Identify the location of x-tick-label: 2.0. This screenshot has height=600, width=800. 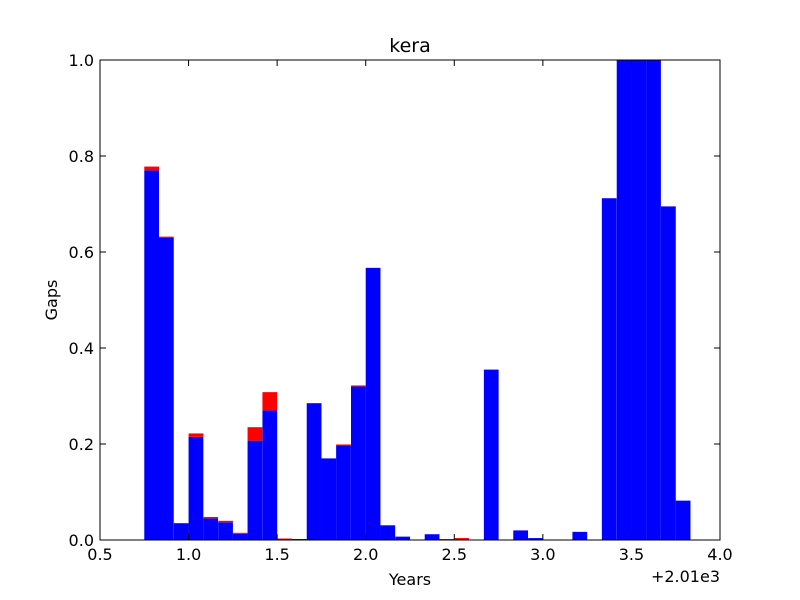
(365, 554).